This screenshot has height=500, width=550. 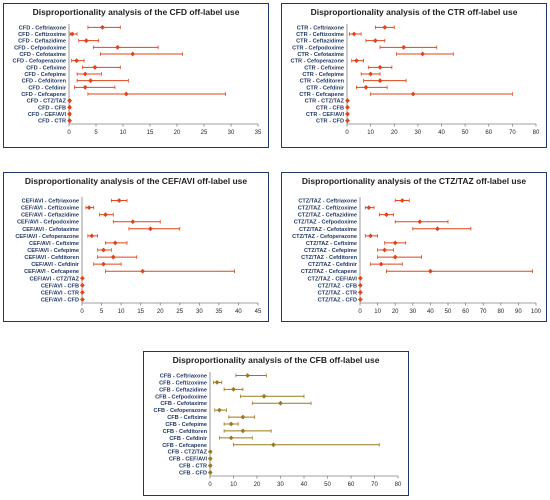 What do you see at coordinates (337, 286) in the screenshot?
I see `category-label: CTZ/TAZ - CFB` at bounding box center [337, 286].